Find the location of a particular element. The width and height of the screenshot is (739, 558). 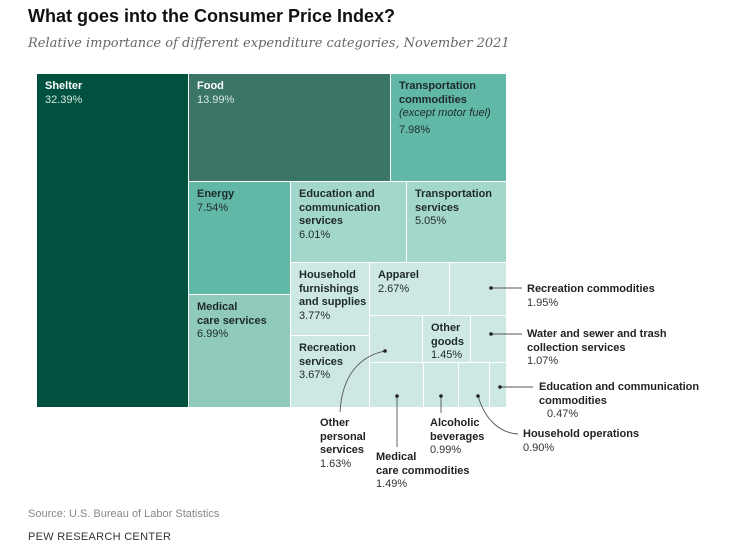

brand-logo-text: PEW RESEARCH CENTER is located at coordinates (100, 537).